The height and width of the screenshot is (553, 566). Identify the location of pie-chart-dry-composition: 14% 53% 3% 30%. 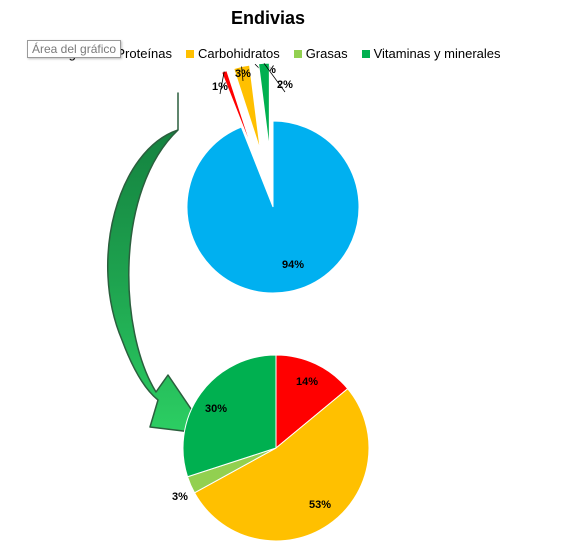
(271, 448).